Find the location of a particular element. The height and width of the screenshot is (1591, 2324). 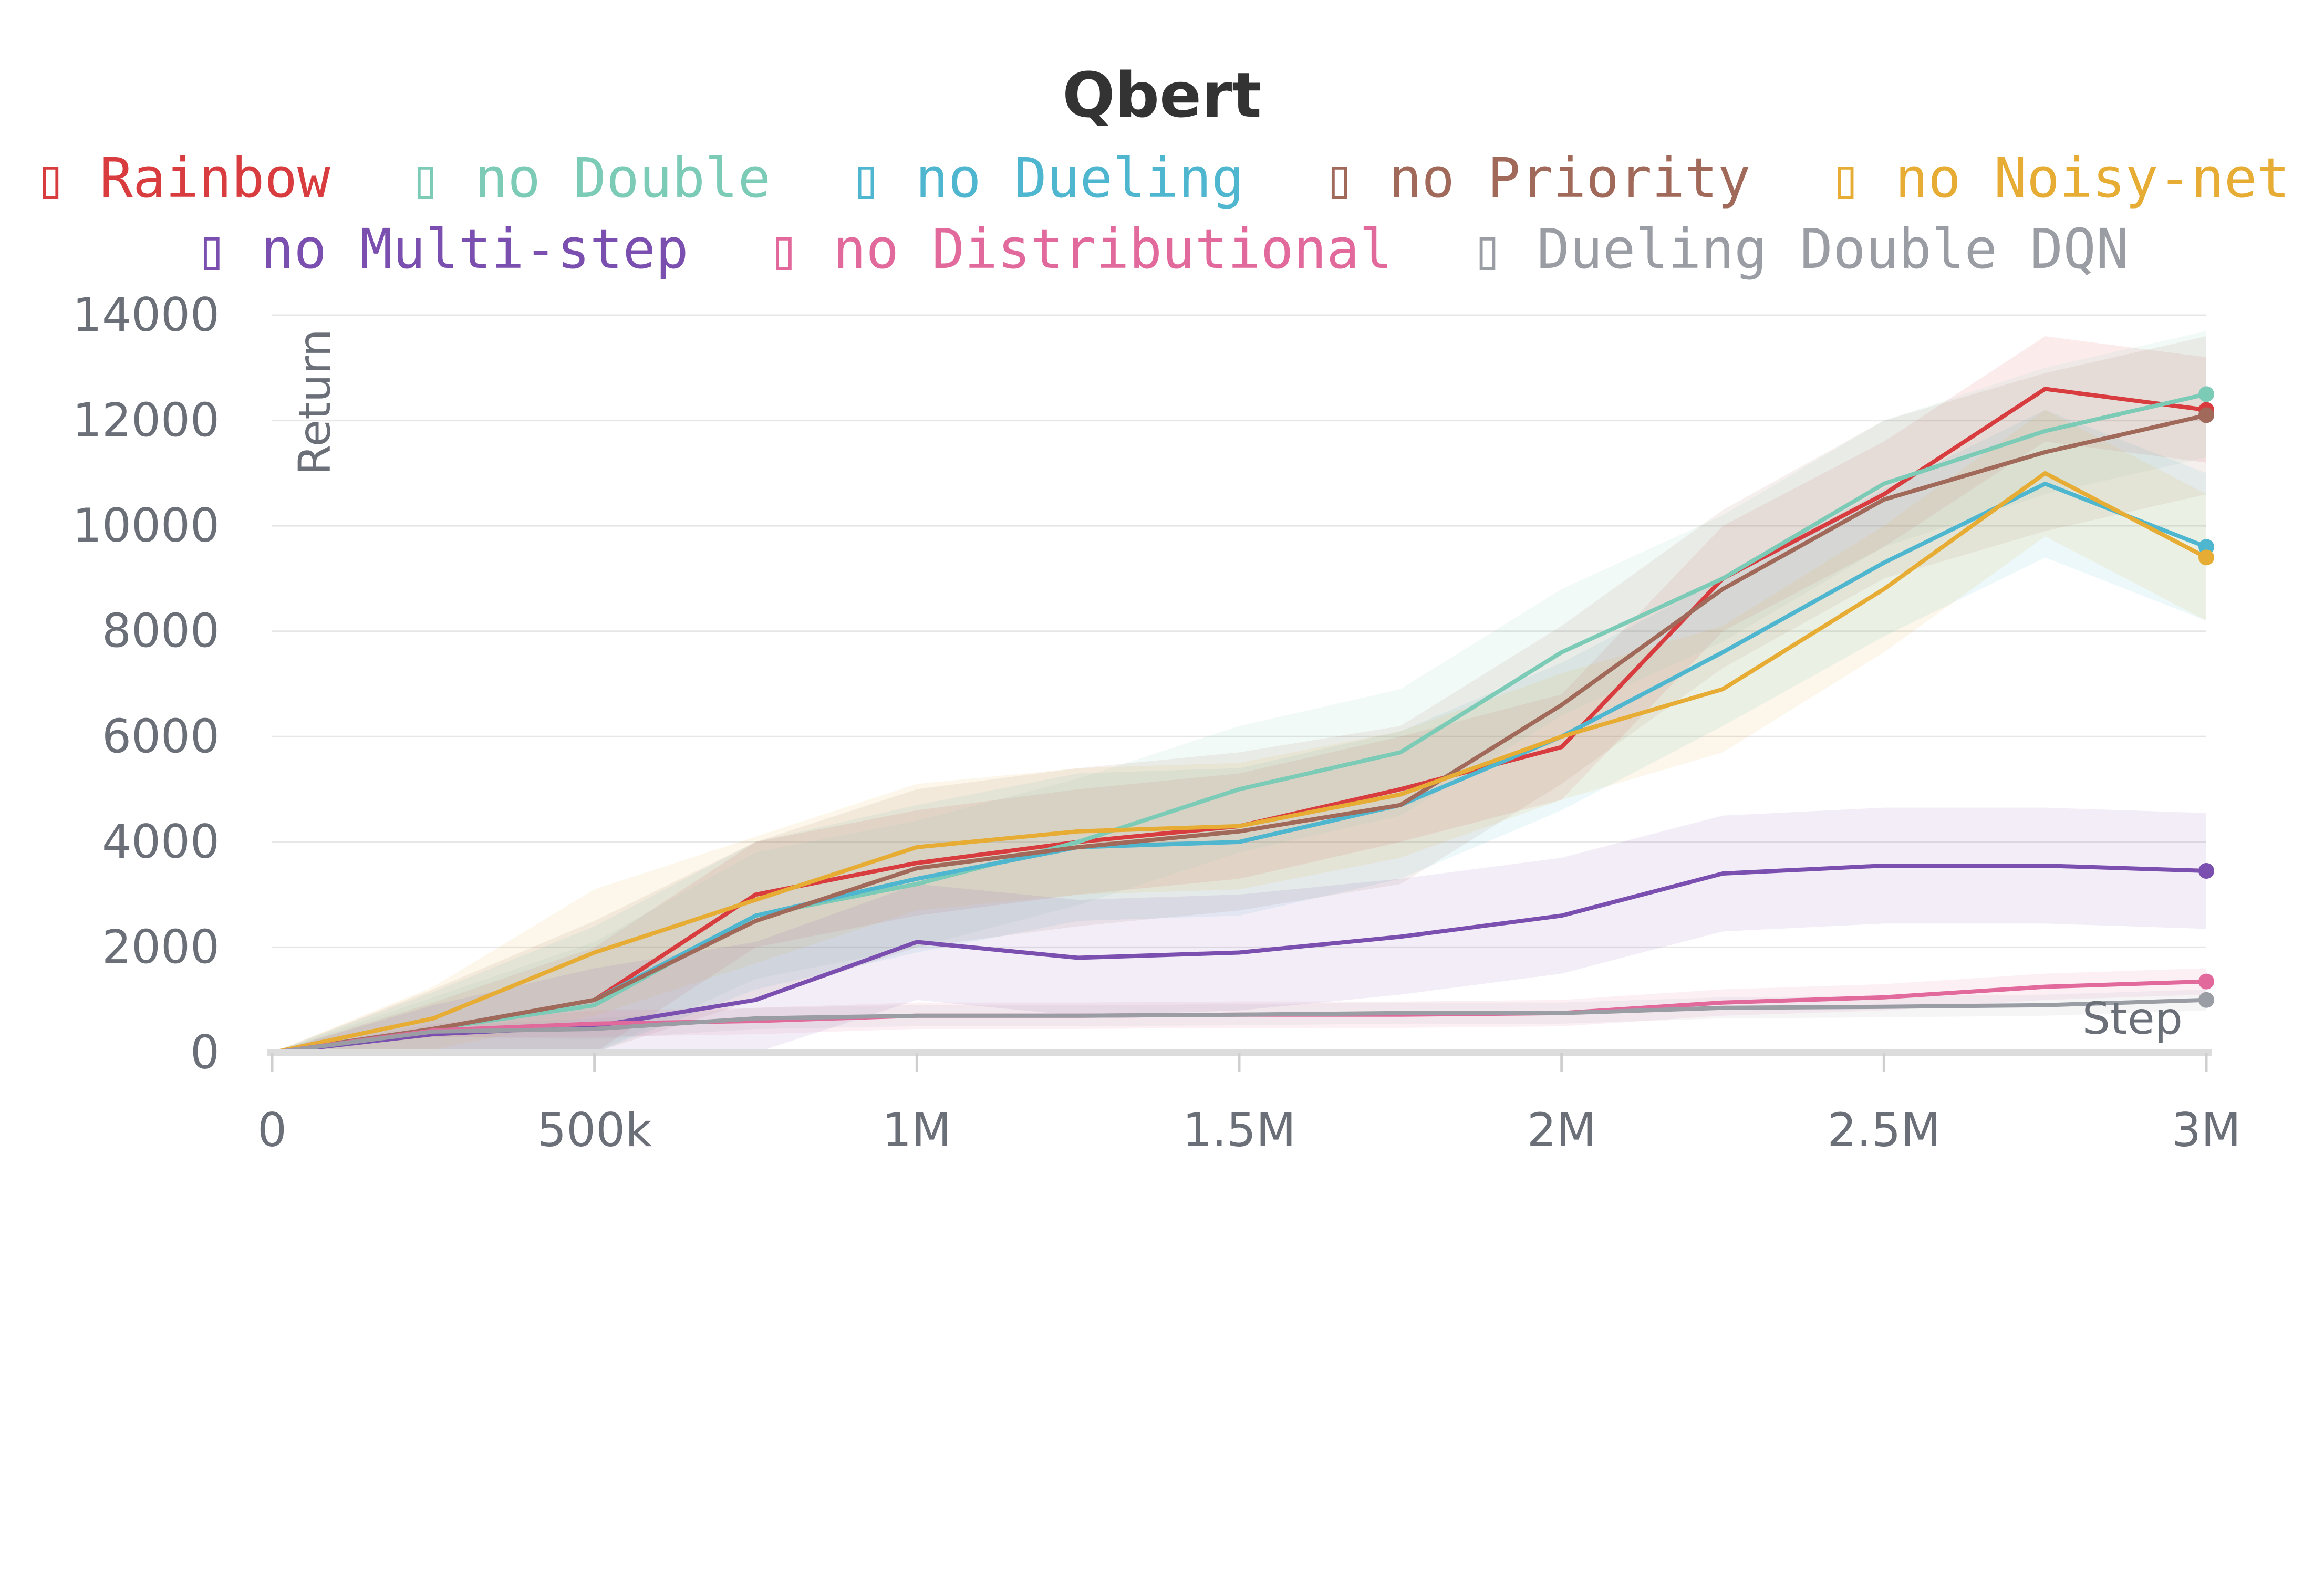

line-dueling-double-dqn is located at coordinates (1239, 1026).